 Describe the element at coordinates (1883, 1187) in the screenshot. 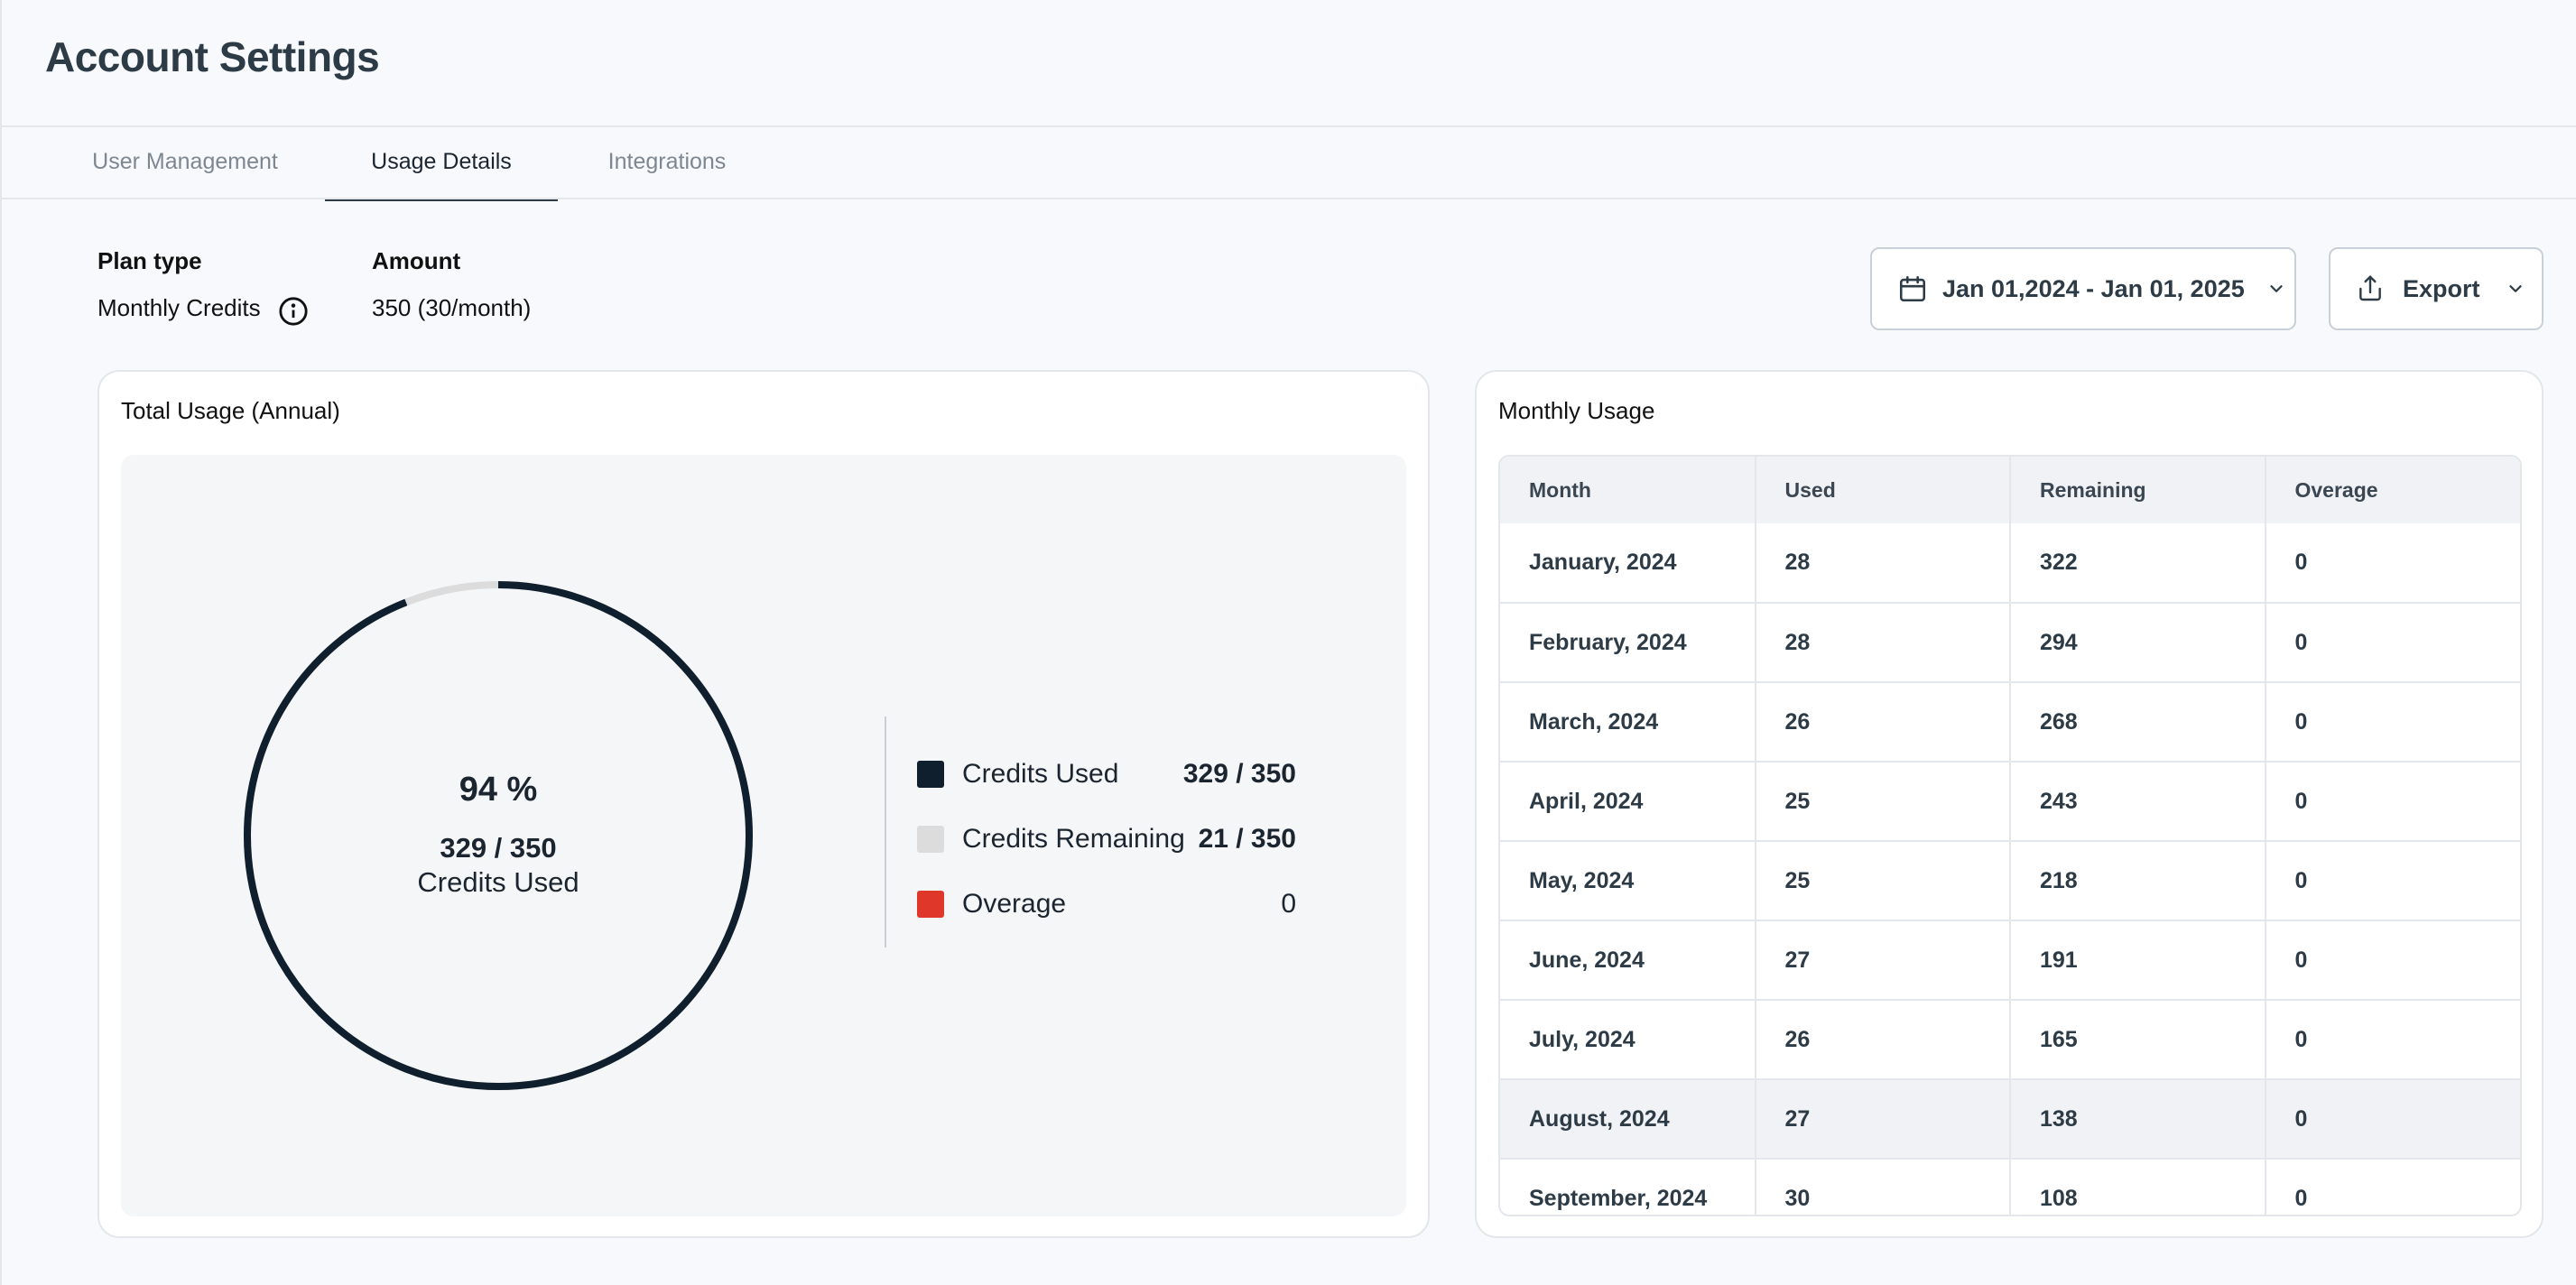

I see `cell-used: 30` at that location.